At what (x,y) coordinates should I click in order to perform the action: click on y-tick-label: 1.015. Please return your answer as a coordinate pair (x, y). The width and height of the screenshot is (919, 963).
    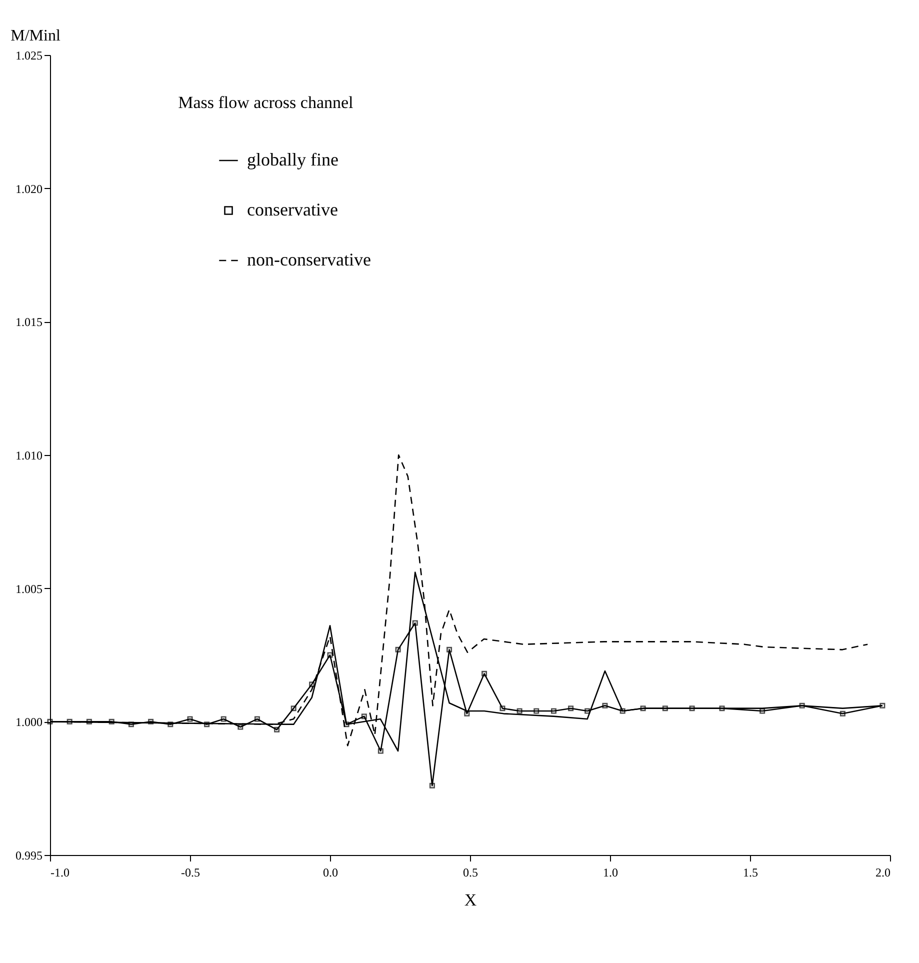
    Looking at the image, I should click on (29, 322).